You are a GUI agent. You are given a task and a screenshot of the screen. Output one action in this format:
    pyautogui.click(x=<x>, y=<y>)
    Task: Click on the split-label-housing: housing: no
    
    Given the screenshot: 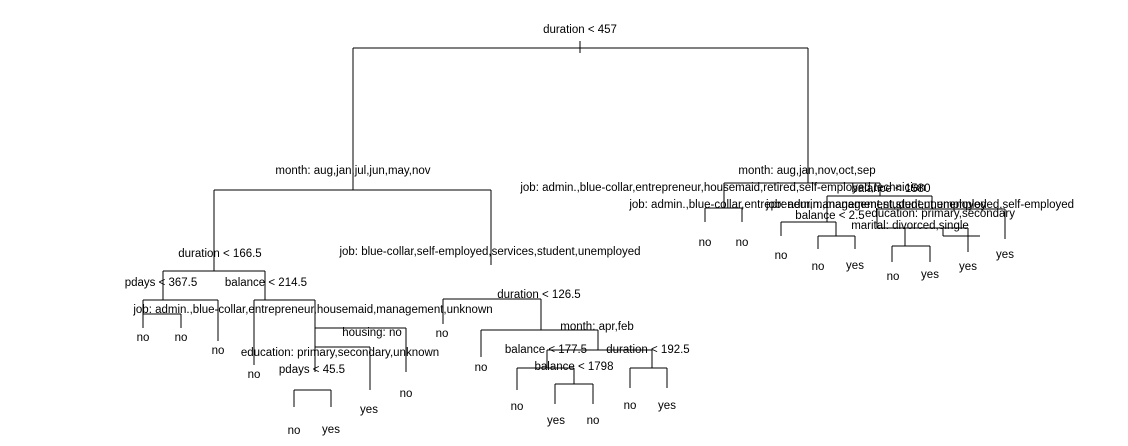 What is the action you would take?
    pyautogui.click(x=371, y=333)
    